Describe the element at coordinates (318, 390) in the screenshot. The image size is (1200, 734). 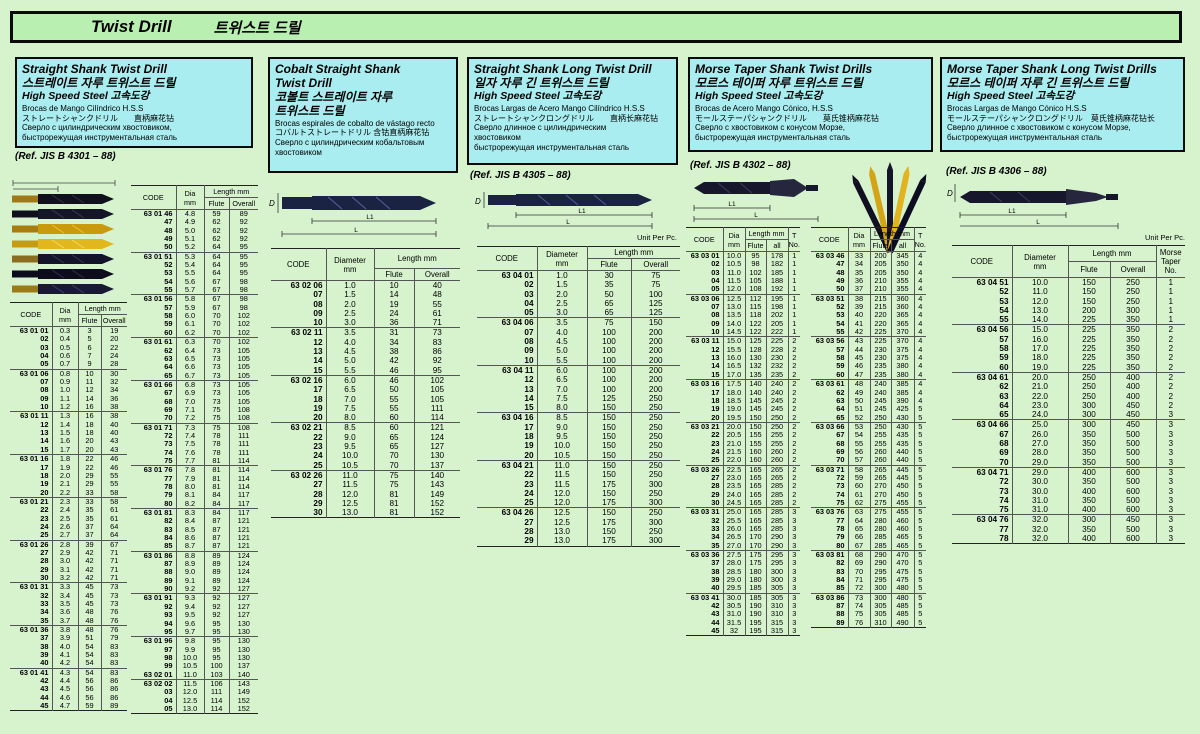
I see `cell: 17` at that location.